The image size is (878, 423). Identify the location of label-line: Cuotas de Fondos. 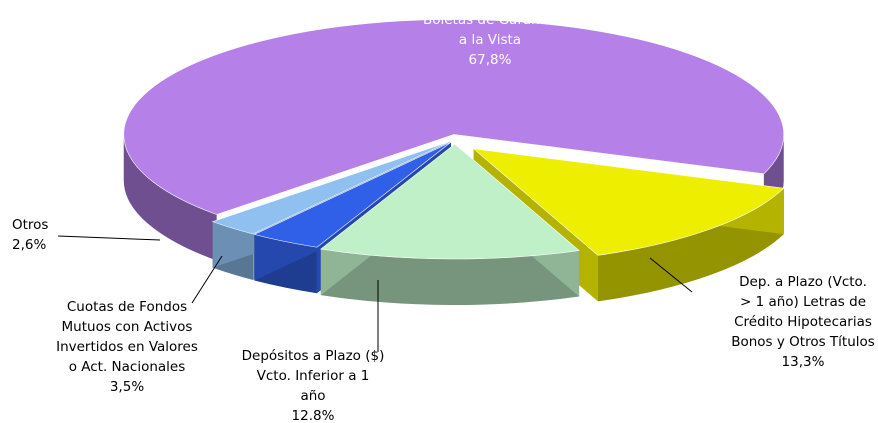
(127, 307).